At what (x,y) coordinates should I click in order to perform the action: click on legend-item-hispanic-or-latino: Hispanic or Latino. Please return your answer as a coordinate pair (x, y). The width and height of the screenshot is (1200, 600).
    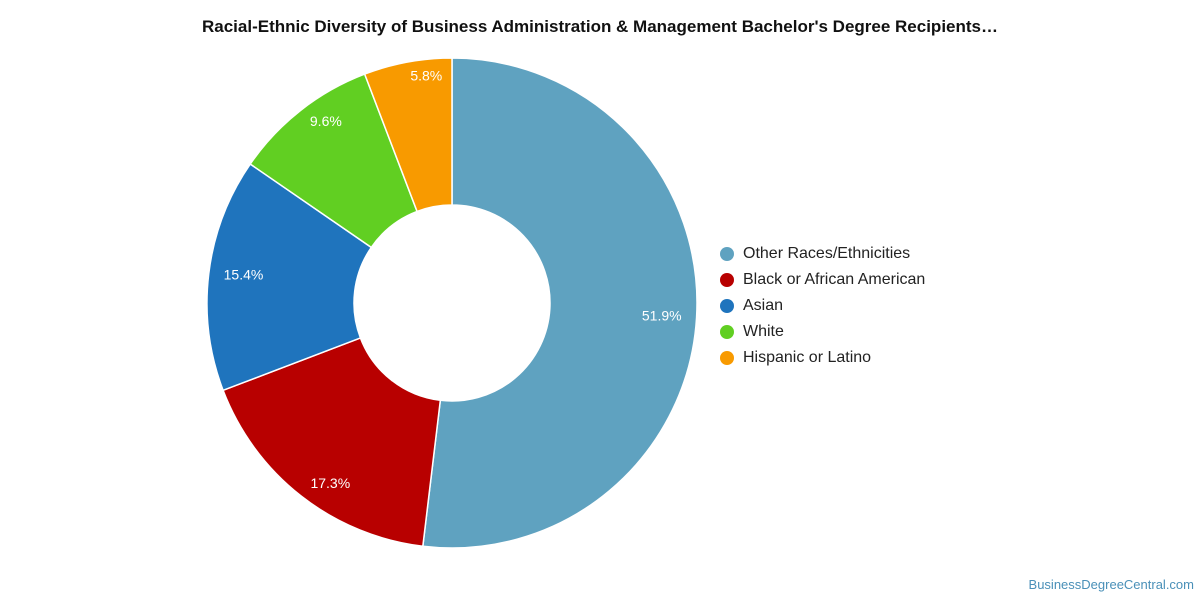
    Looking at the image, I should click on (822, 358).